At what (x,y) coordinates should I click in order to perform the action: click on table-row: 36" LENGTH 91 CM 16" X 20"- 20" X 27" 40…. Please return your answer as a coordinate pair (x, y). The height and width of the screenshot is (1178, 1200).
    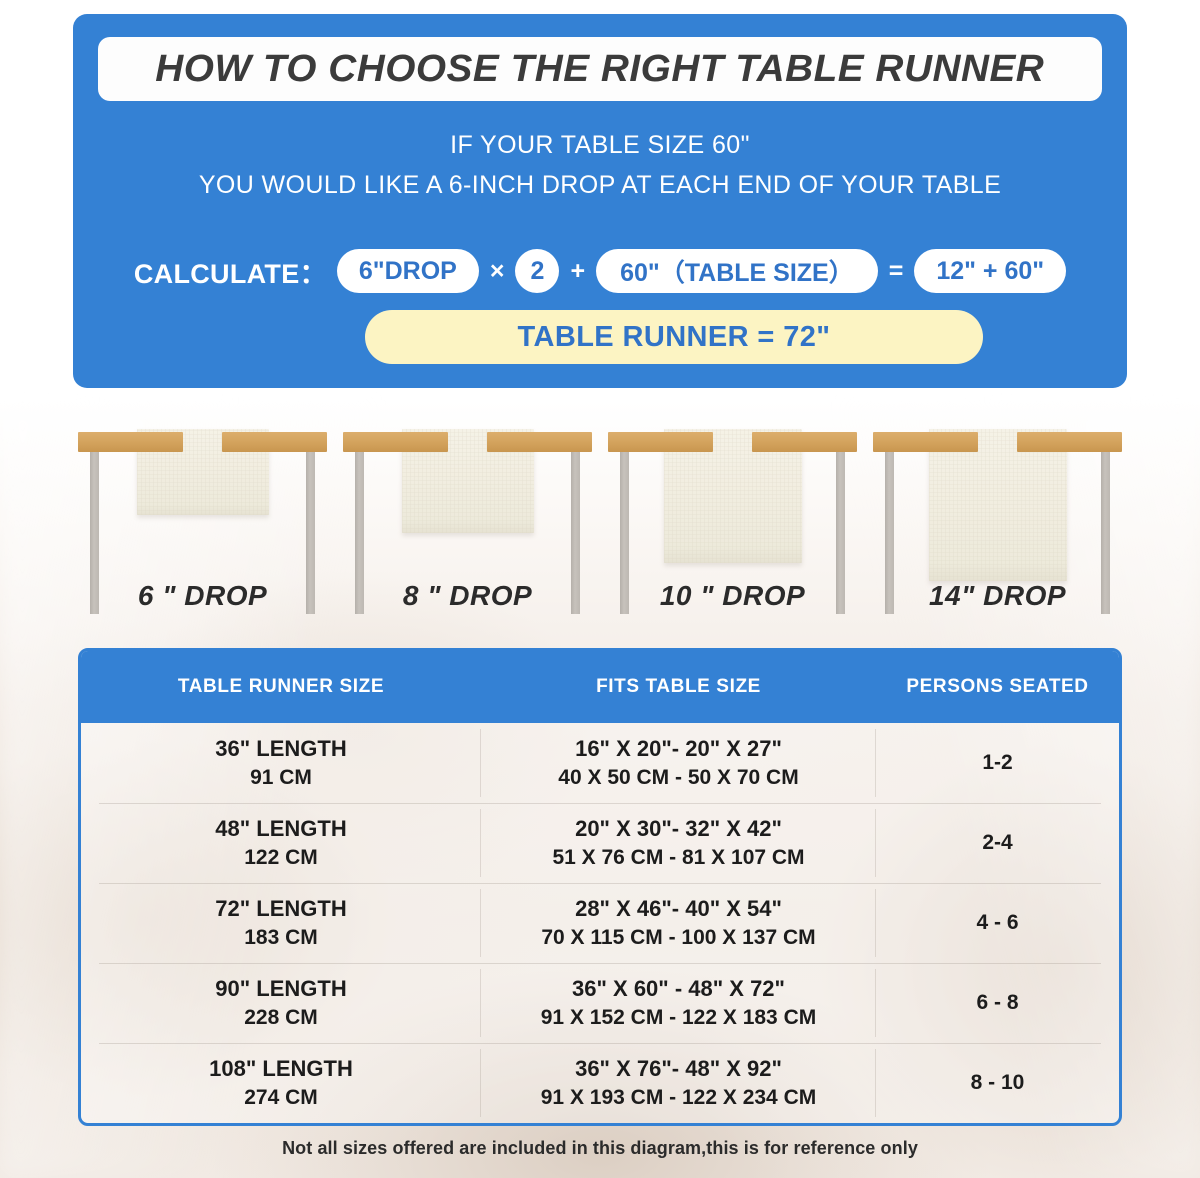
    Looking at the image, I should click on (600, 763).